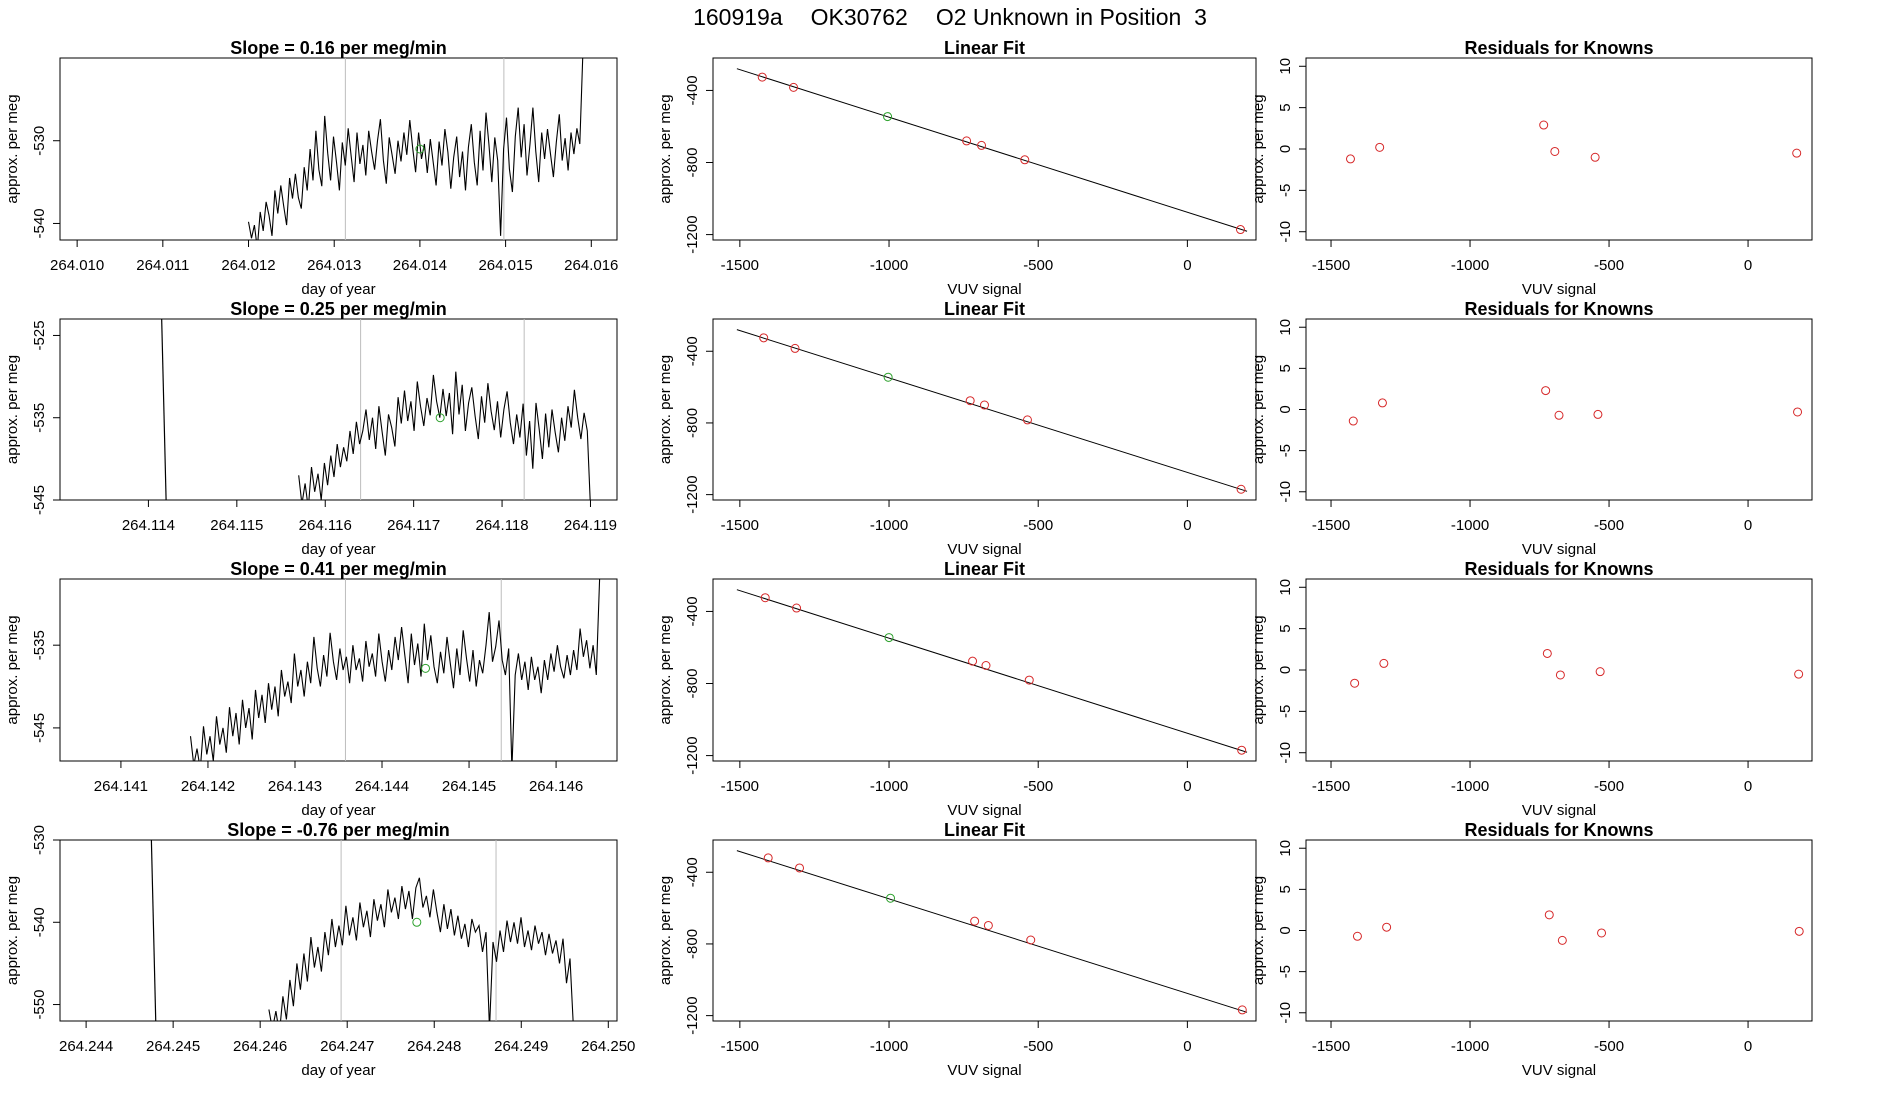 Image resolution: width=1900 pixels, height=1100 pixels. Describe the element at coordinates (1258, 930) in the screenshot. I see `y-axis-label-11: approx. per meg` at that location.